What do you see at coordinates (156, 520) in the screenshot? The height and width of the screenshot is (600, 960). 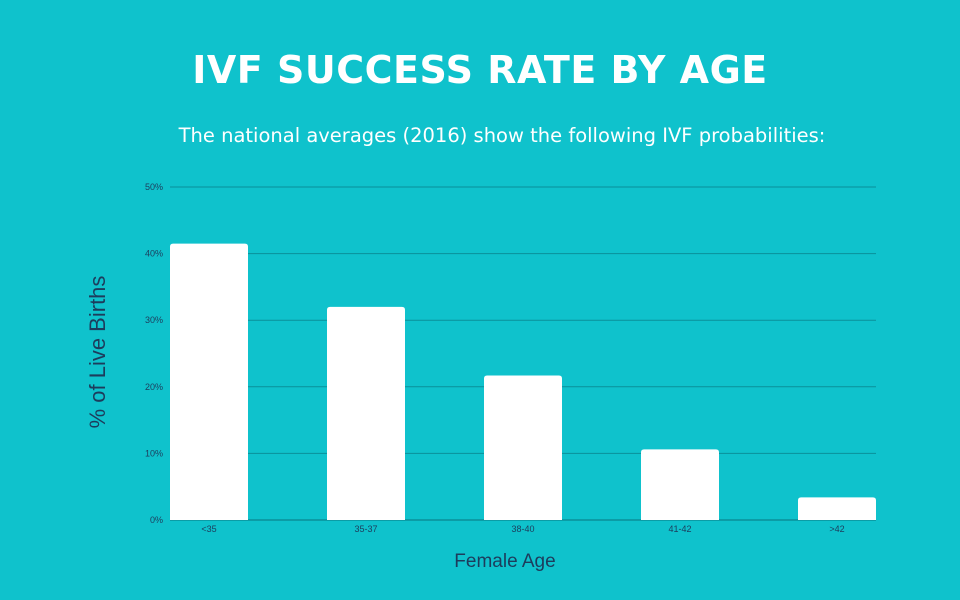 I see `y-tick-label: 0%` at bounding box center [156, 520].